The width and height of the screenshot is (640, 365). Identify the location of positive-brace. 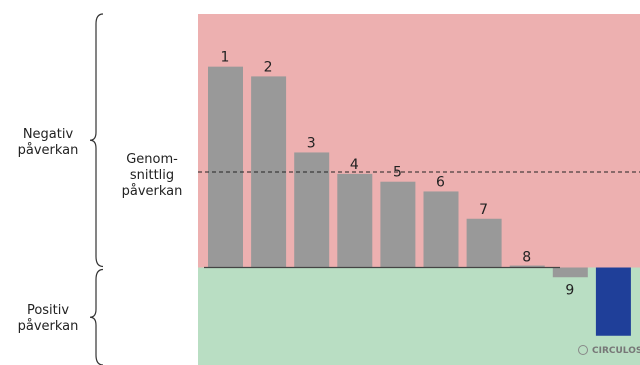
(96, 316).